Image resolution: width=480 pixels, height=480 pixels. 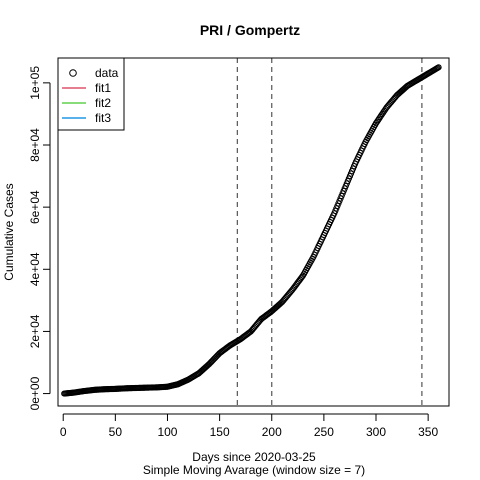 What do you see at coordinates (250, 30) in the screenshot?
I see `chart-title: PRI / Gompertz` at bounding box center [250, 30].